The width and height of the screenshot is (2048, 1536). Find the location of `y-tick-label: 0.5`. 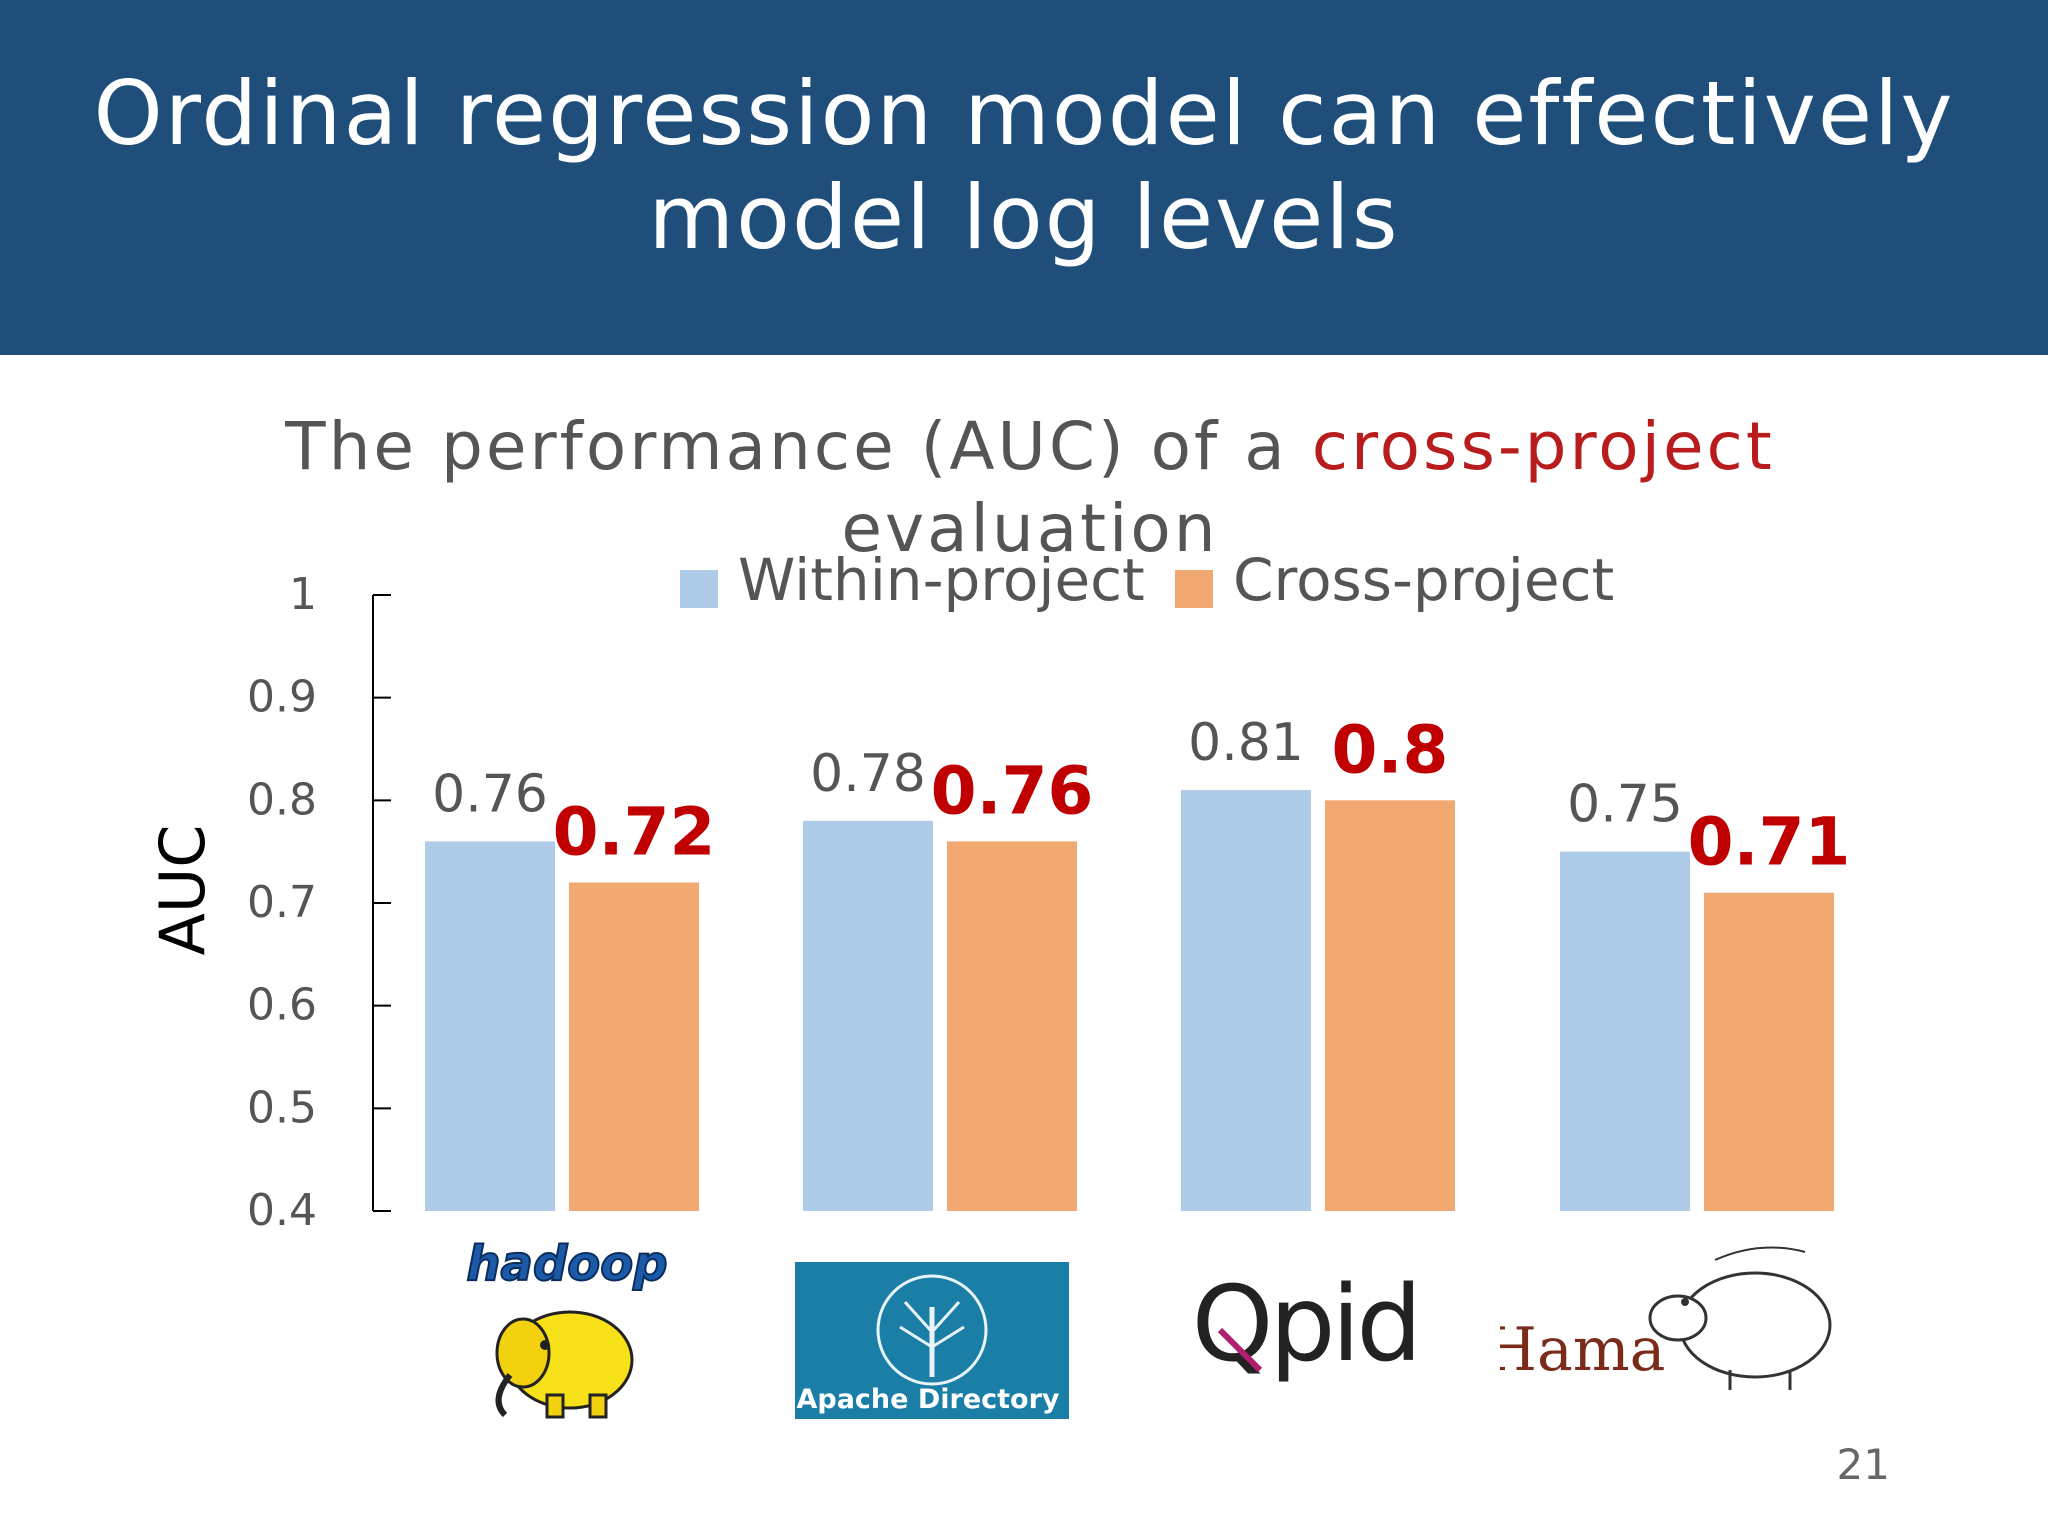

y-tick-label: 0.5 is located at coordinates (282, 1107).